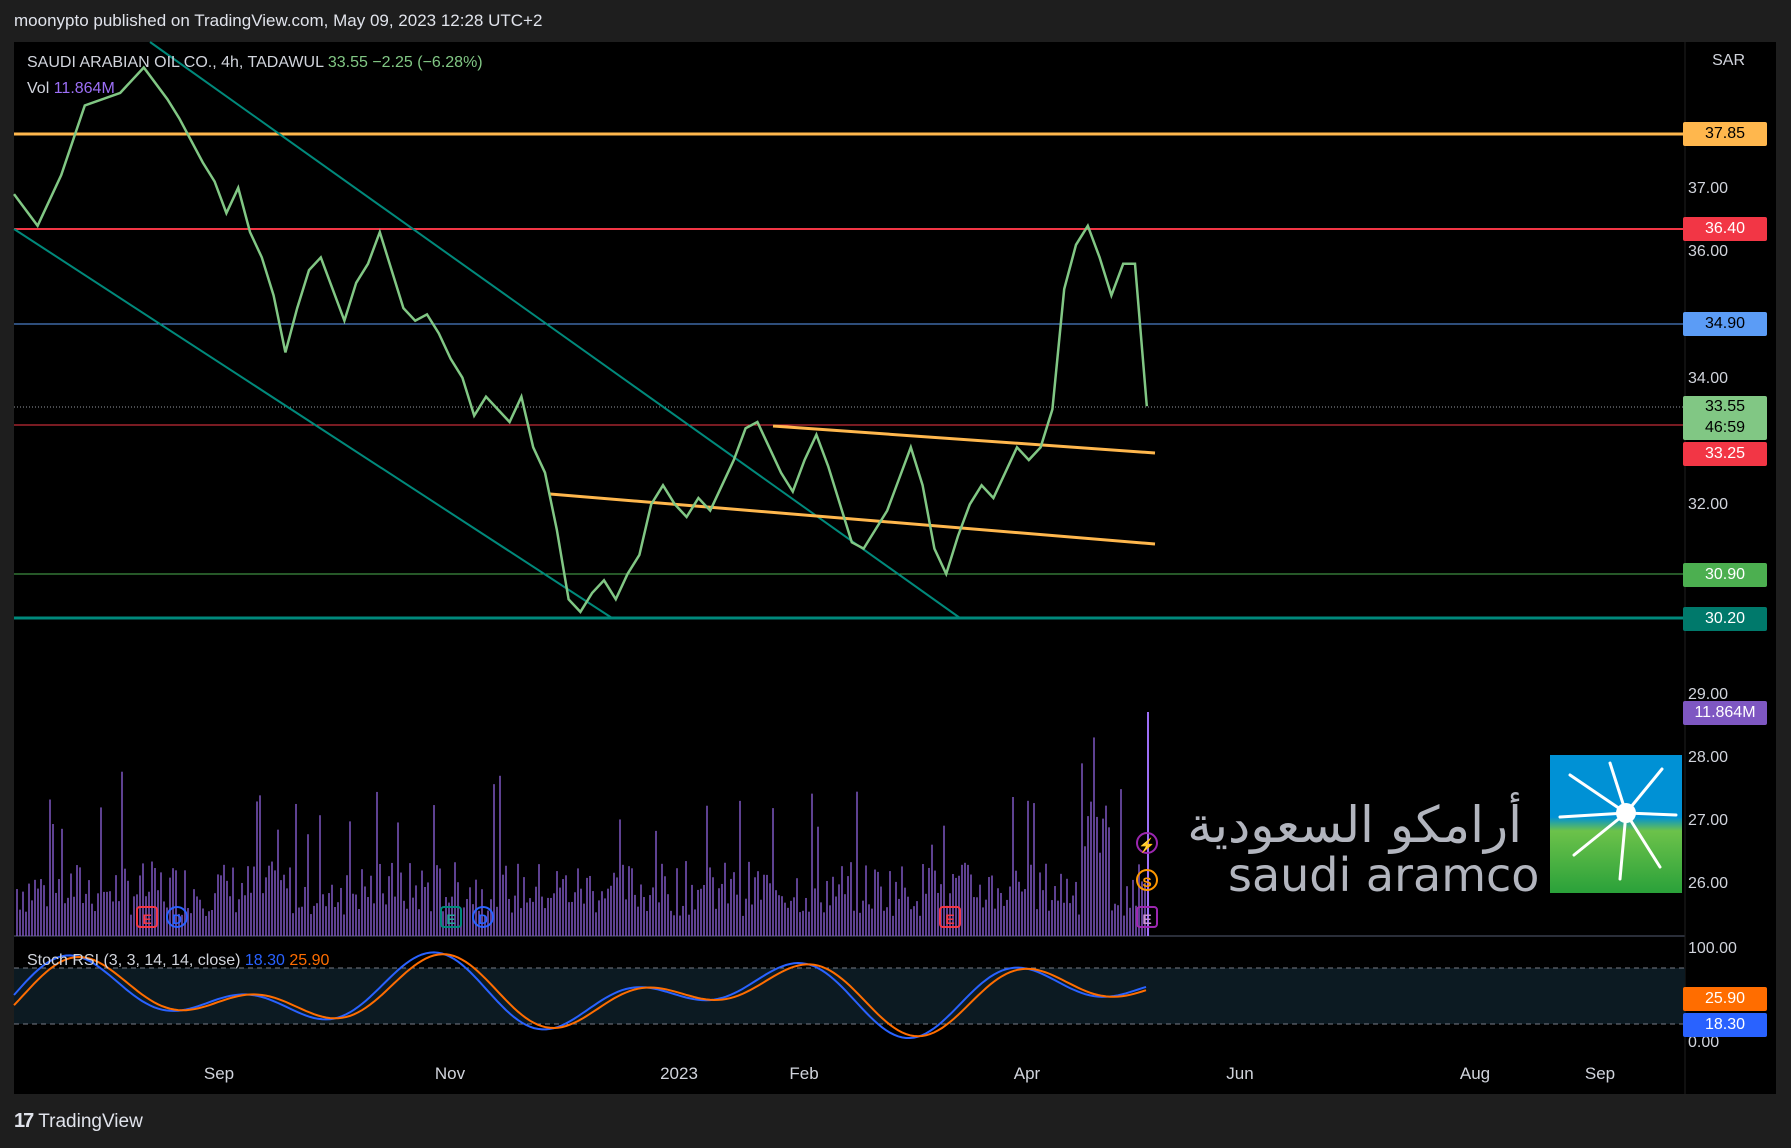 This screenshot has height=1148, width=1791. I want to click on price-label-37-85: 37.85, so click(1725, 134).